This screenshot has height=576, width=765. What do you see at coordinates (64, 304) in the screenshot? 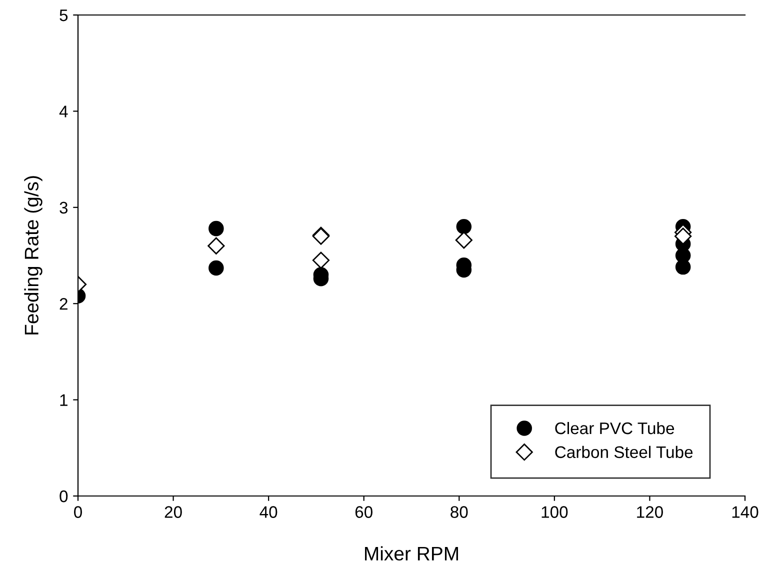
I see `y-tick-label: 2` at bounding box center [64, 304].